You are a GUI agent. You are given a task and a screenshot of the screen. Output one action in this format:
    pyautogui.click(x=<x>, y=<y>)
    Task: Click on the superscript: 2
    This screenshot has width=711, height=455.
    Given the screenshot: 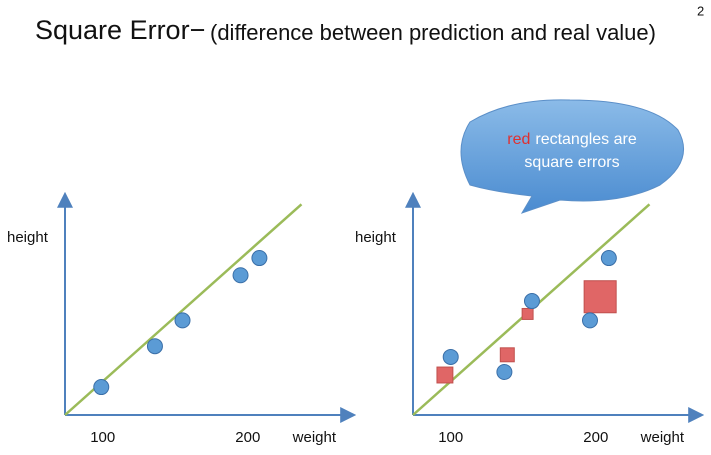 What is the action you would take?
    pyautogui.click(x=700, y=10)
    